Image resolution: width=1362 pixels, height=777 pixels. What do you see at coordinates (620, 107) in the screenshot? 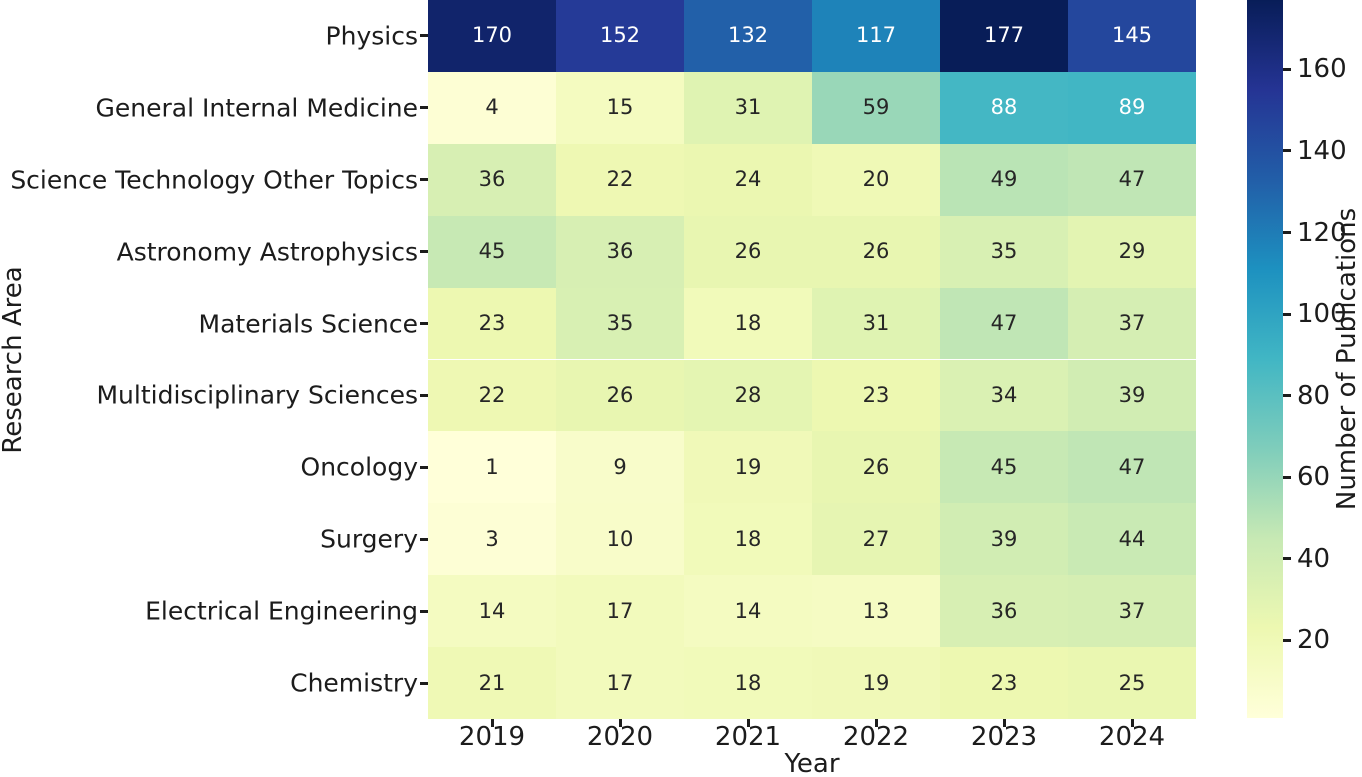
I see `heatmap-cell: 15` at bounding box center [620, 107].